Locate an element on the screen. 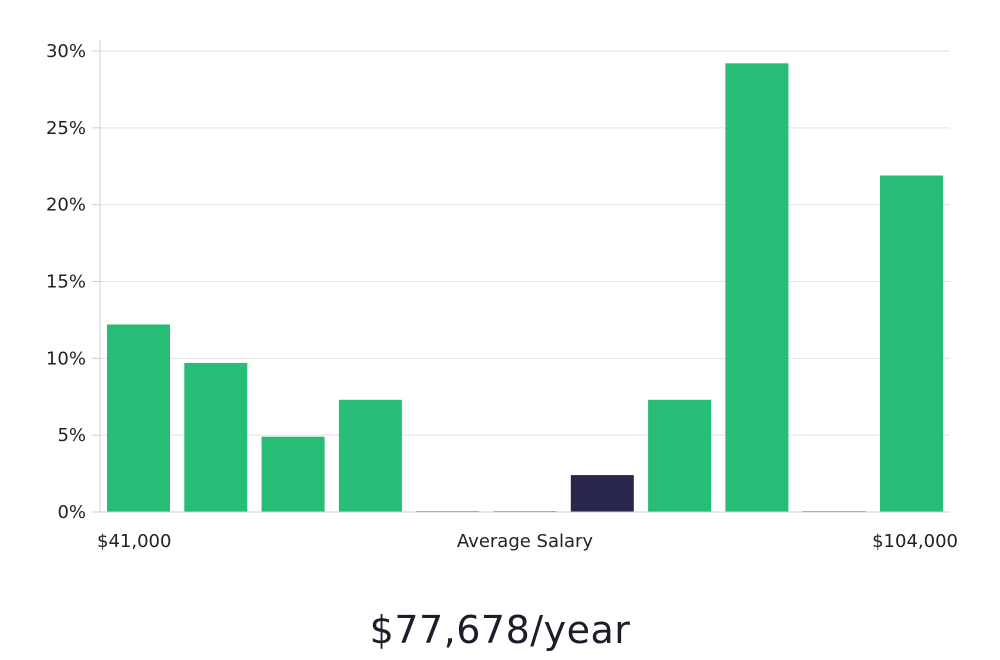 This screenshot has width=1000, height=660. x-label-min: $41,000 is located at coordinates (134, 541).